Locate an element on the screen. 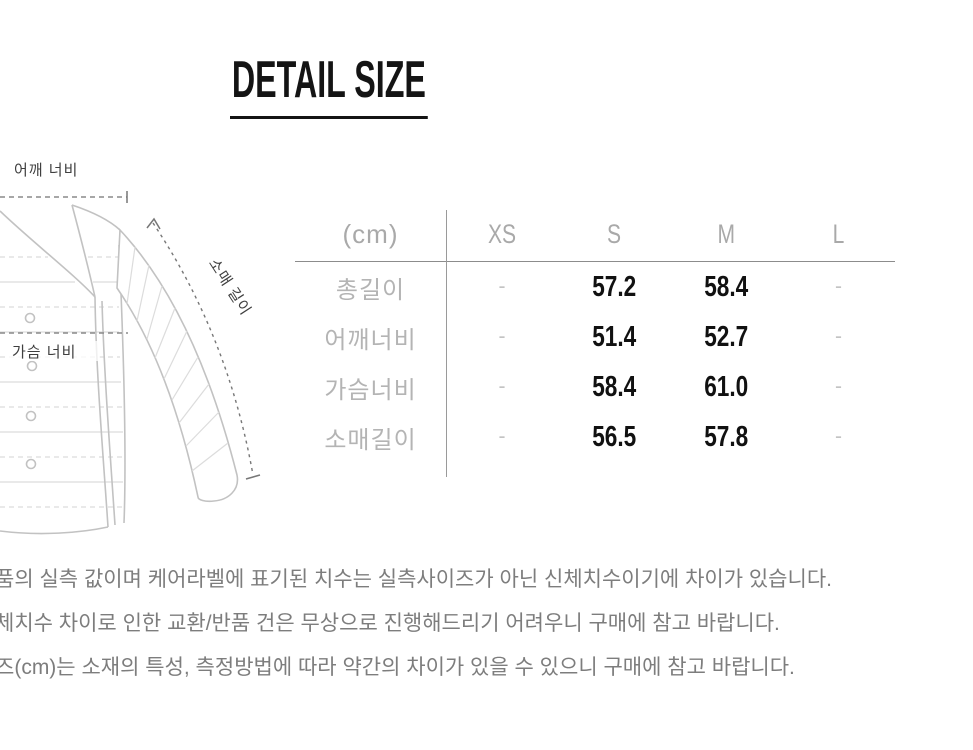 The height and width of the screenshot is (750, 973). shoulder-width-label: 어깨 너비 is located at coordinates (46, 170).